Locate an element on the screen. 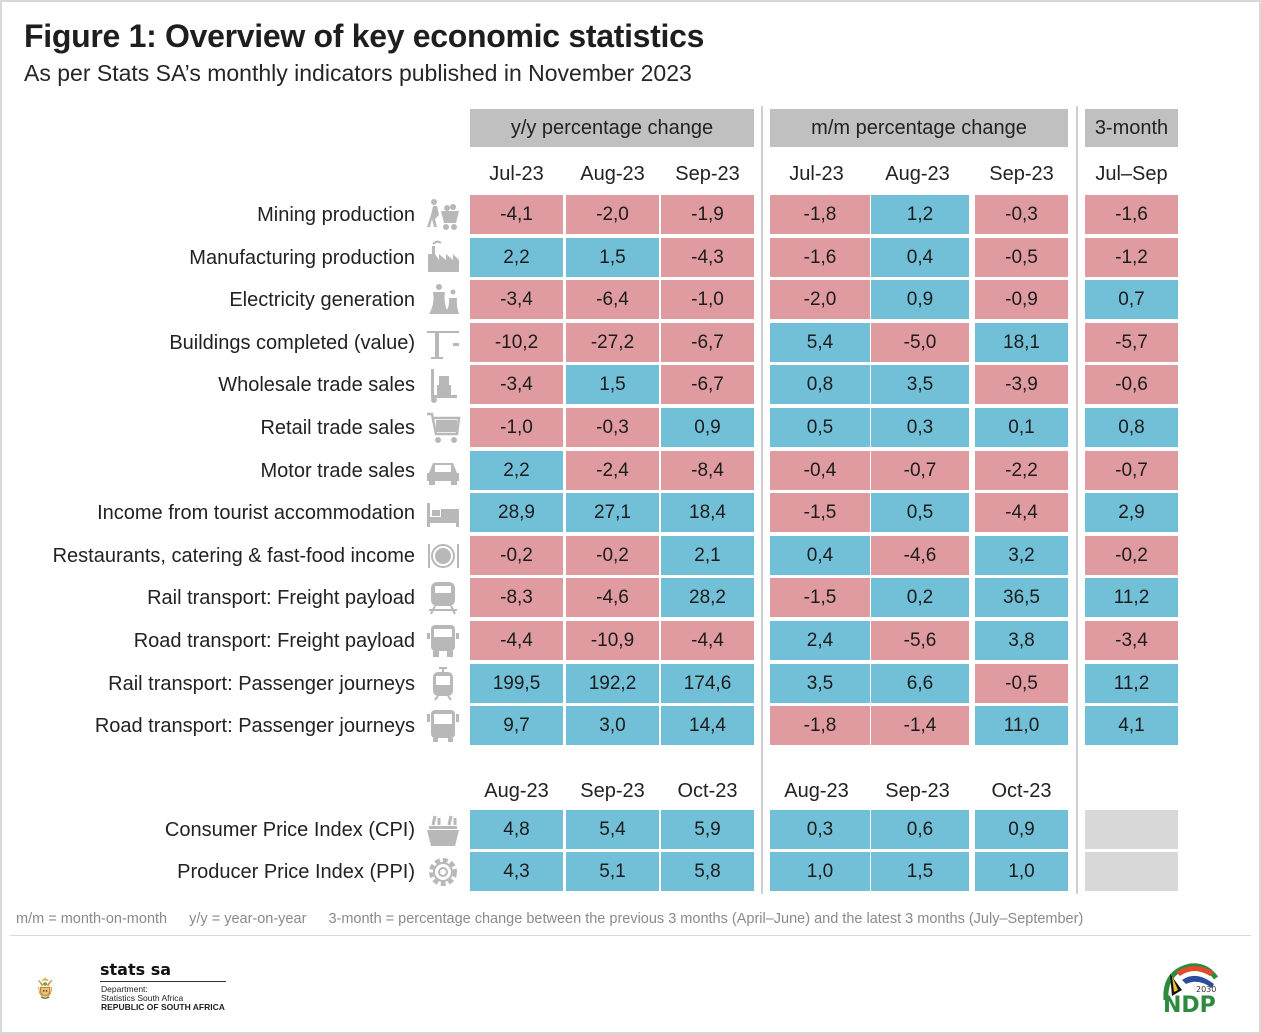 This screenshot has width=1261, height=1034. three-month-cell: -3,4 is located at coordinates (1131, 640).